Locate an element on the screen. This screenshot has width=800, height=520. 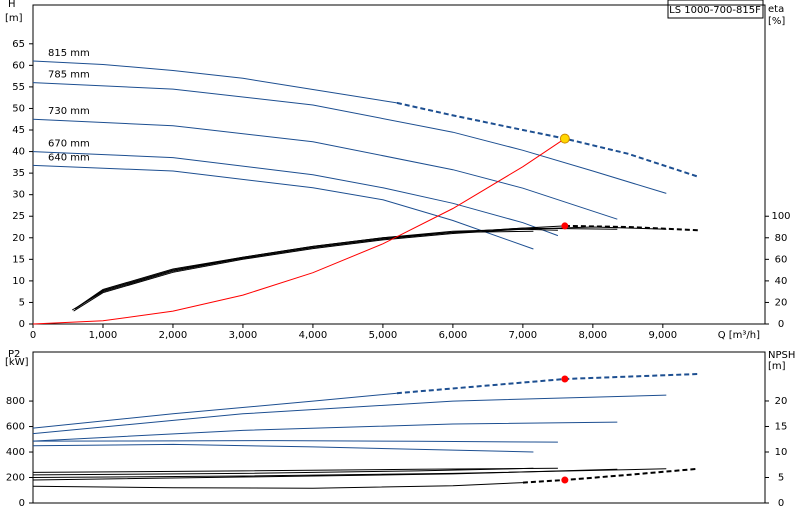
x-tick-label: 5,000 is located at coordinates (383, 335).